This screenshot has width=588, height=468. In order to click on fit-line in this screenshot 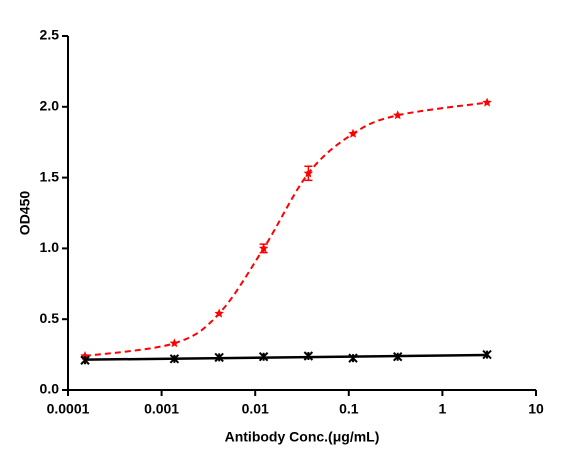, I will do `click(286, 357)`.